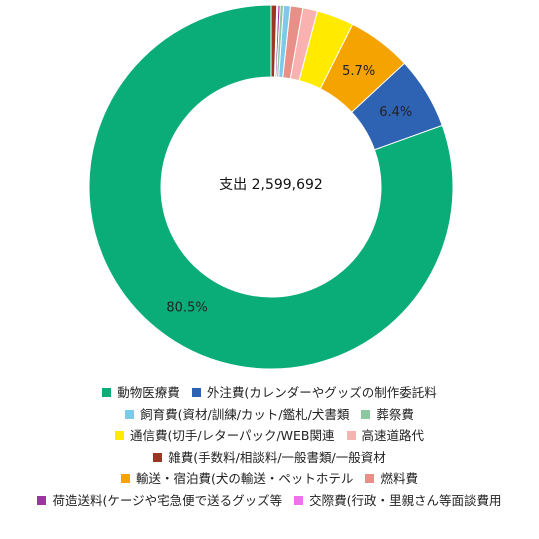  I want to click on legend-item: 雑費(手数料/相談料/一般書類/一般資材, so click(269, 458).